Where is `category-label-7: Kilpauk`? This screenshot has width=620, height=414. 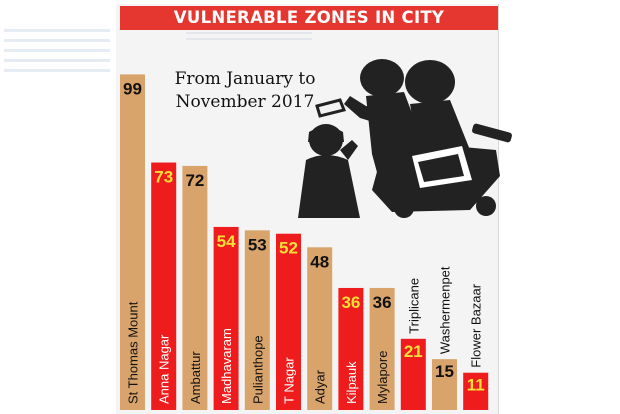
category-label-7: Kilpauk is located at coordinates (351, 382).